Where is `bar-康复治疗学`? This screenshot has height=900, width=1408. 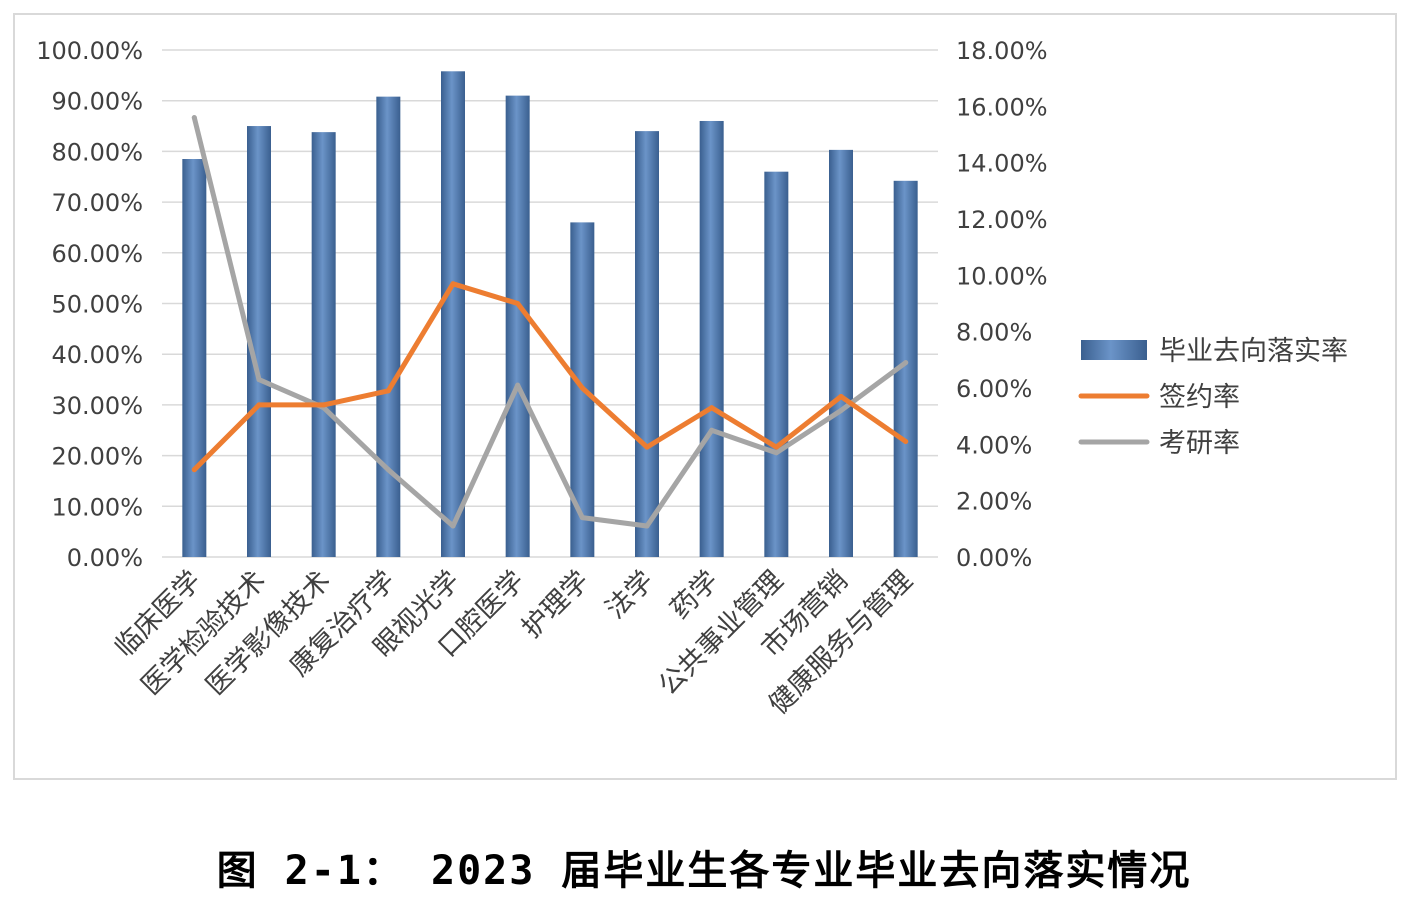 bar-康复治疗学 is located at coordinates (388, 327).